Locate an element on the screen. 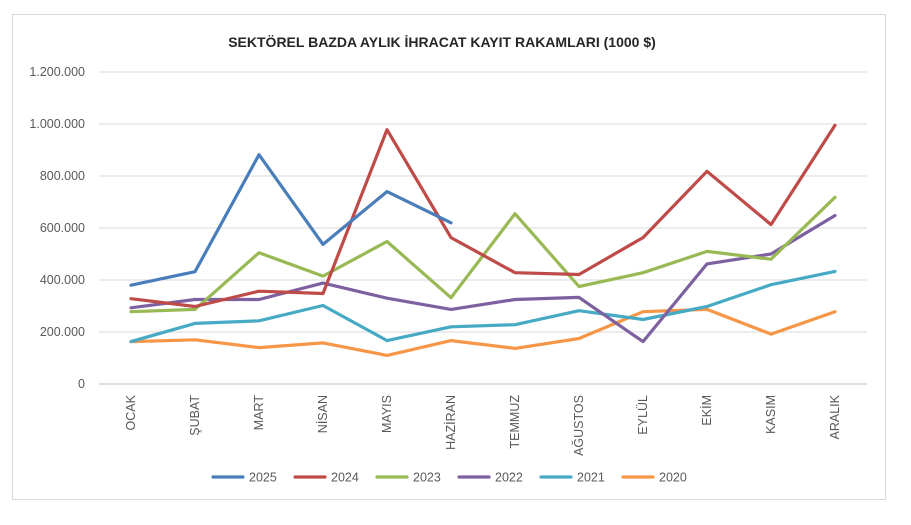 The image size is (911, 525). legend-label: 2023 is located at coordinates (427, 478).